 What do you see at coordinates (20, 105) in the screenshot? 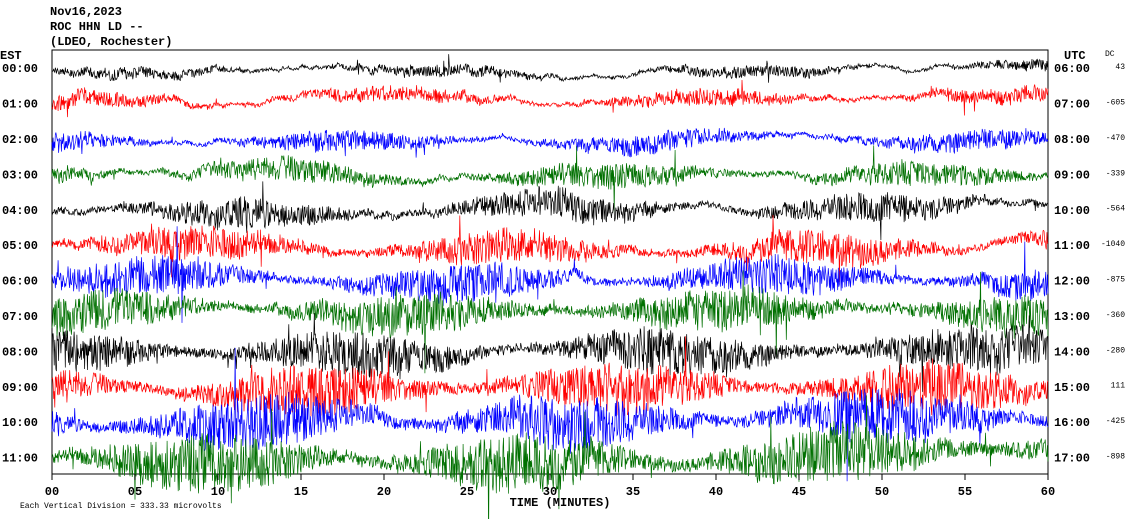
I see `est-row-label: 01:00` at bounding box center [20, 105].